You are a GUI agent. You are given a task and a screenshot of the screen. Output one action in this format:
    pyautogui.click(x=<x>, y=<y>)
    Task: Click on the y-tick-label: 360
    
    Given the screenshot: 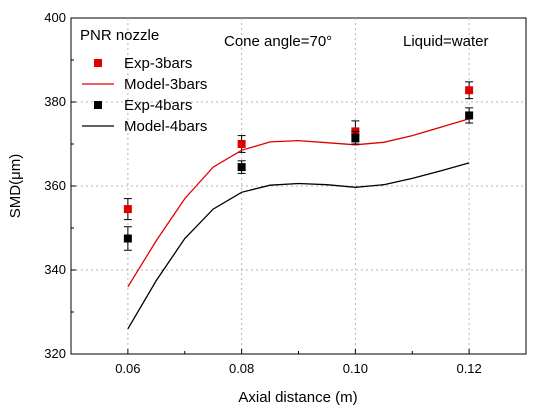 What is the action you would take?
    pyautogui.click(x=55, y=185)
    